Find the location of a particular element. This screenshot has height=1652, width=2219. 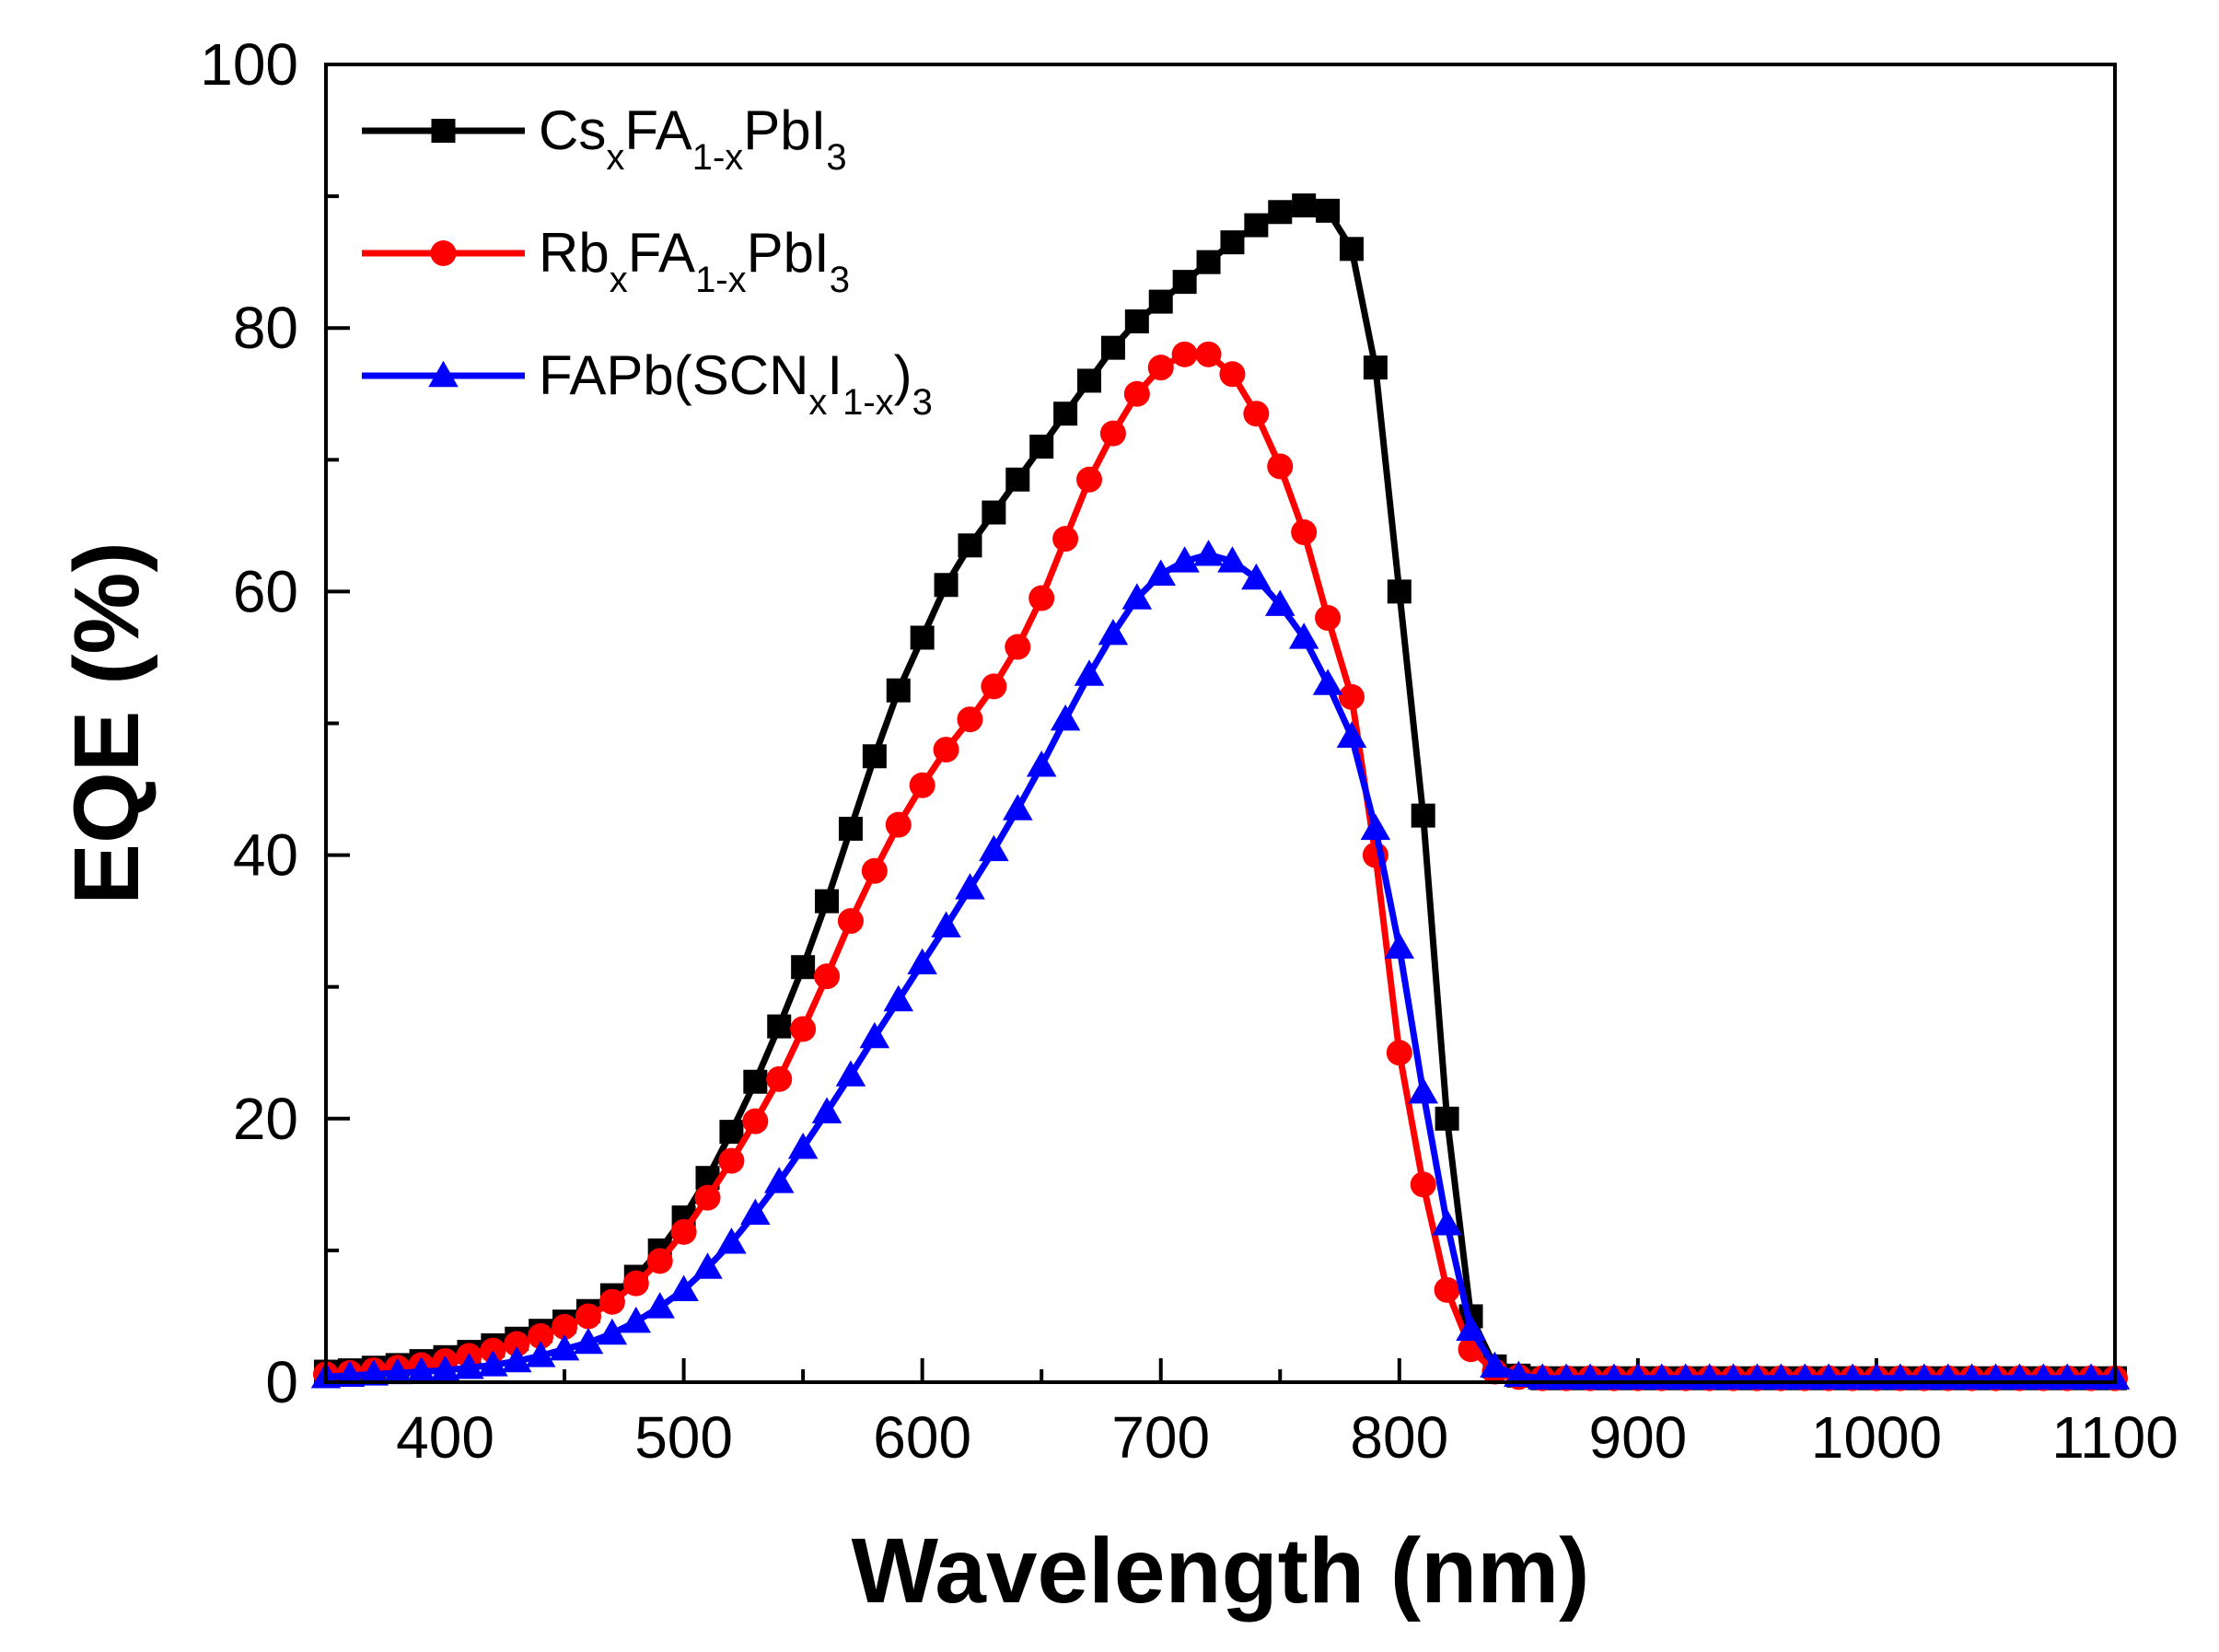

y-tick-label: 60 is located at coordinates (265, 591).